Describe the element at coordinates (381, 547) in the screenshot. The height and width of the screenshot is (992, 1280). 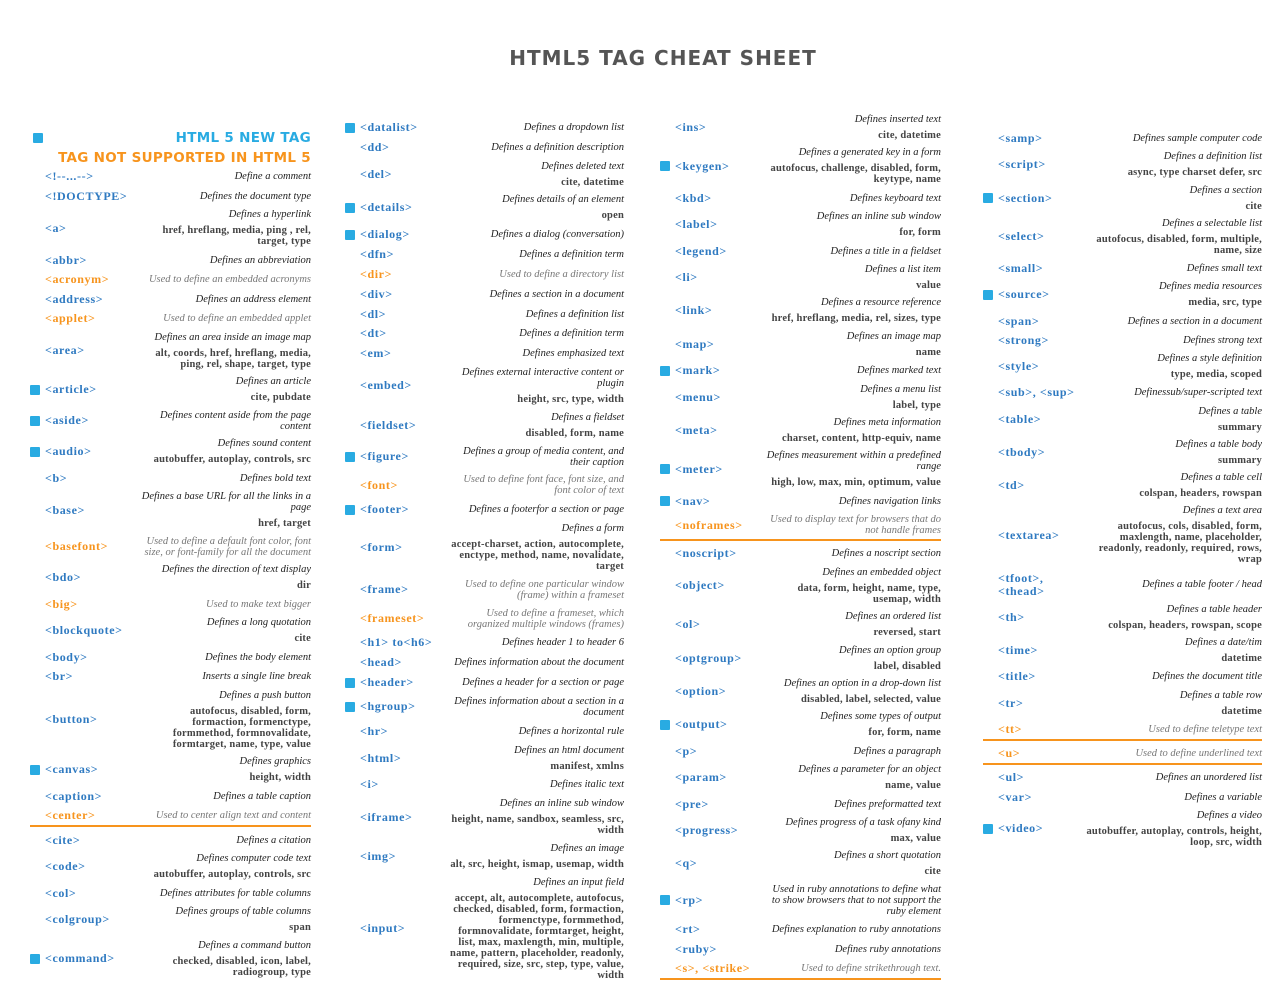
I see `tag-name: <form>` at that location.